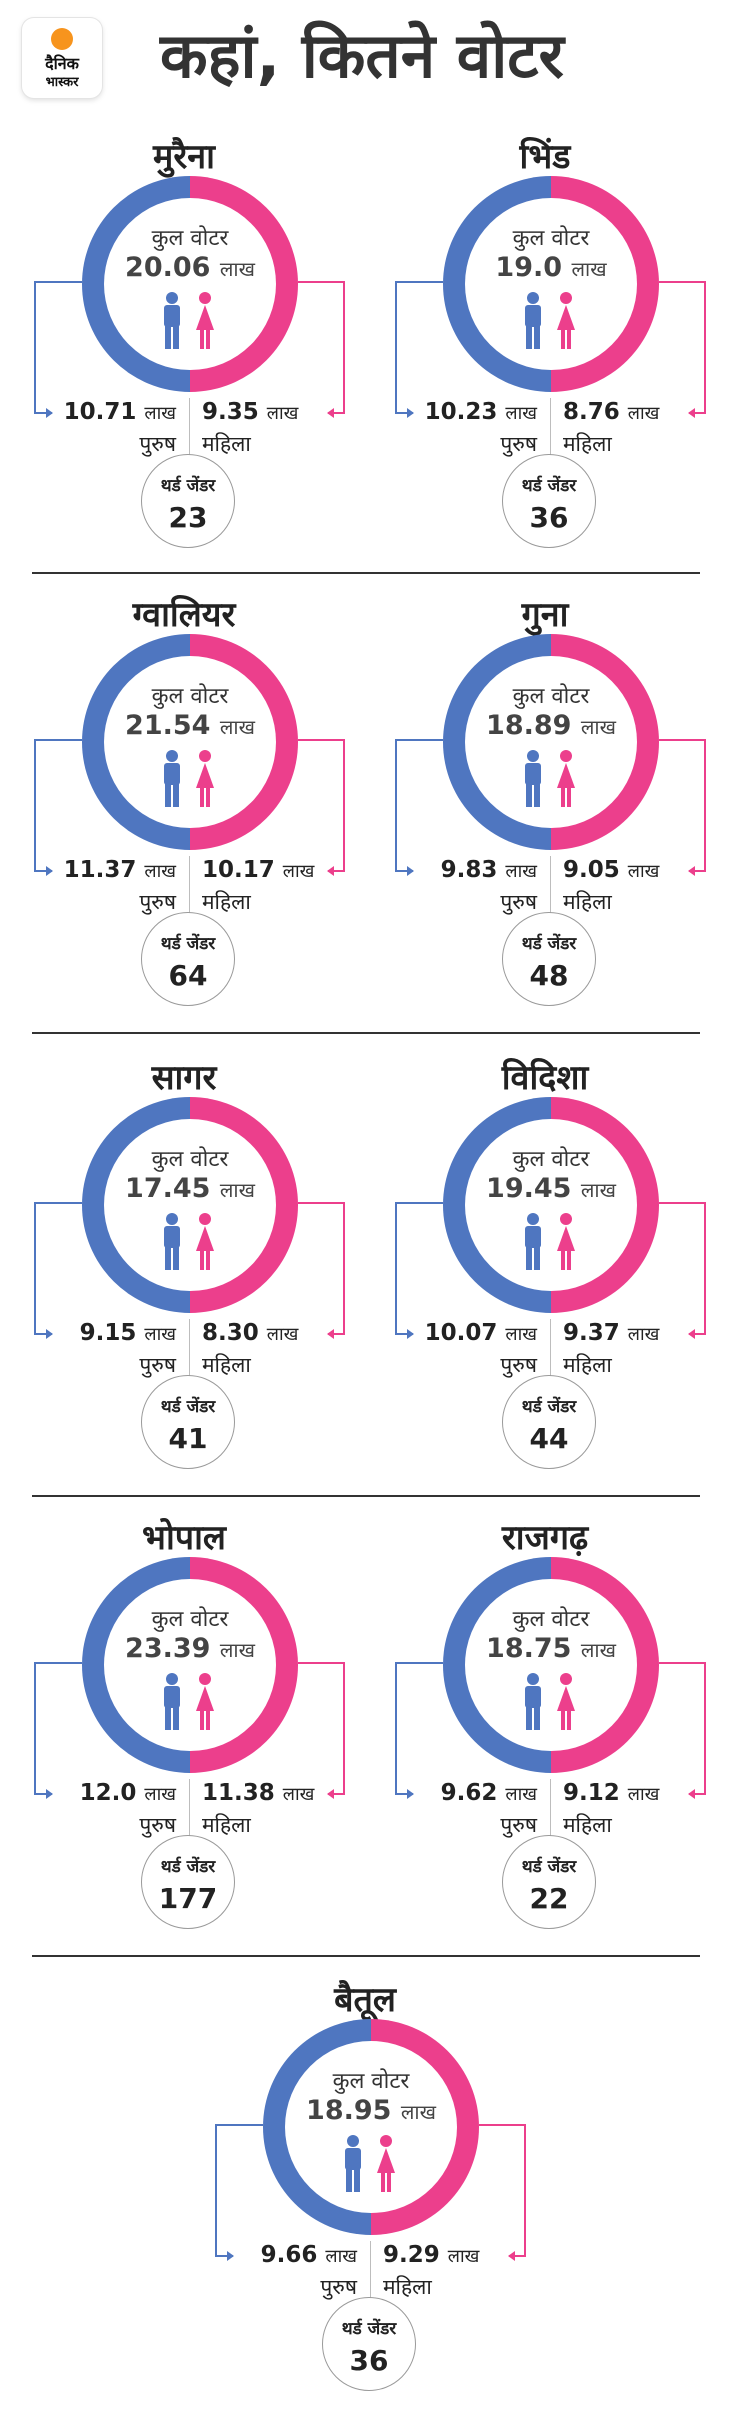 Image resolution: width=730 pixels, height=2432 pixels. What do you see at coordinates (168, 267) in the screenshot?
I see `total-number: 20.06` at bounding box center [168, 267].